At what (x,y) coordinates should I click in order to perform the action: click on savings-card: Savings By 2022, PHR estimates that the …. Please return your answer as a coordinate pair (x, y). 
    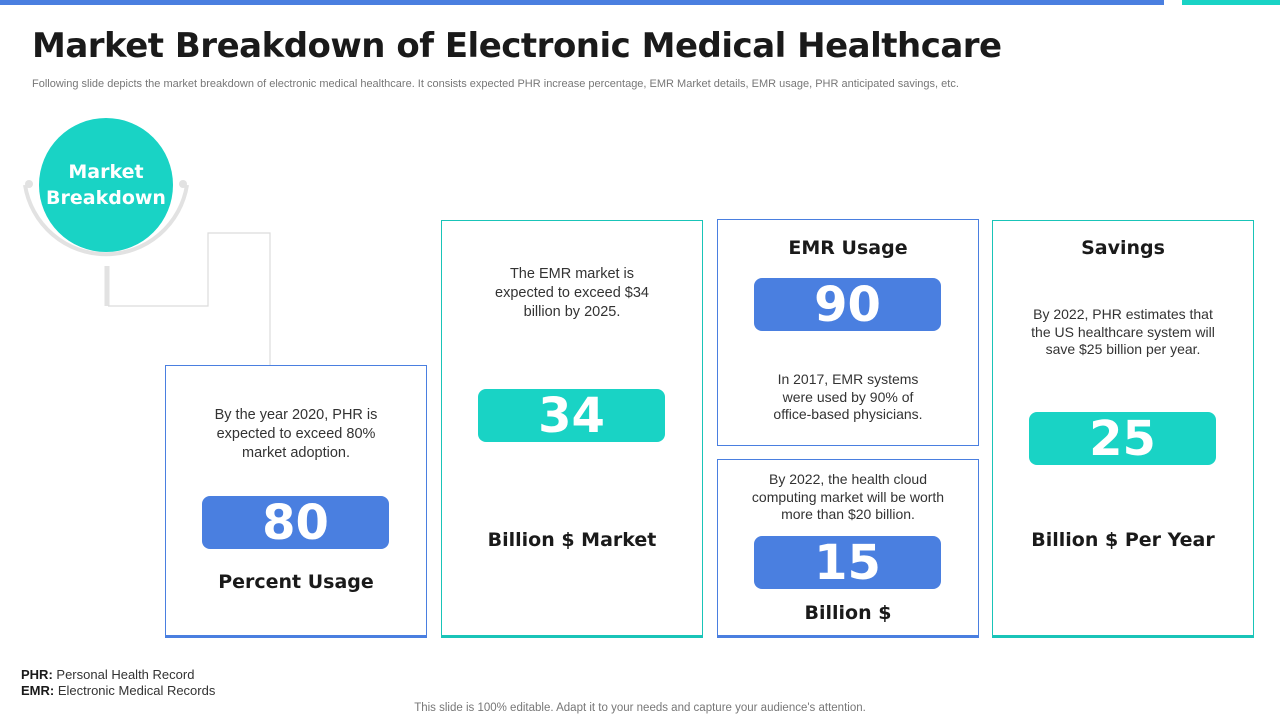
    Looking at the image, I should click on (1123, 429).